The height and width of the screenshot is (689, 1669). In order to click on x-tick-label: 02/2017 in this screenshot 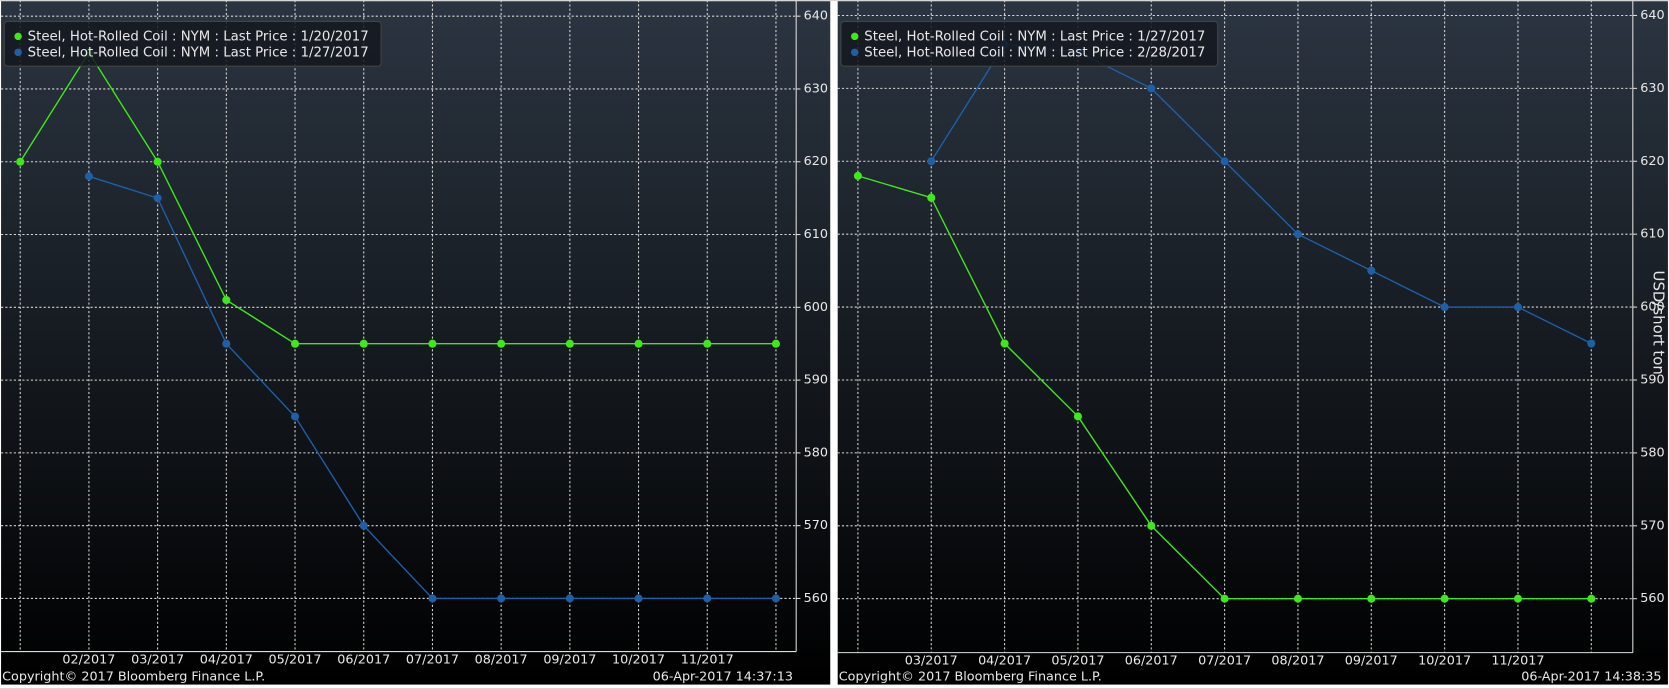, I will do `click(88, 660)`.